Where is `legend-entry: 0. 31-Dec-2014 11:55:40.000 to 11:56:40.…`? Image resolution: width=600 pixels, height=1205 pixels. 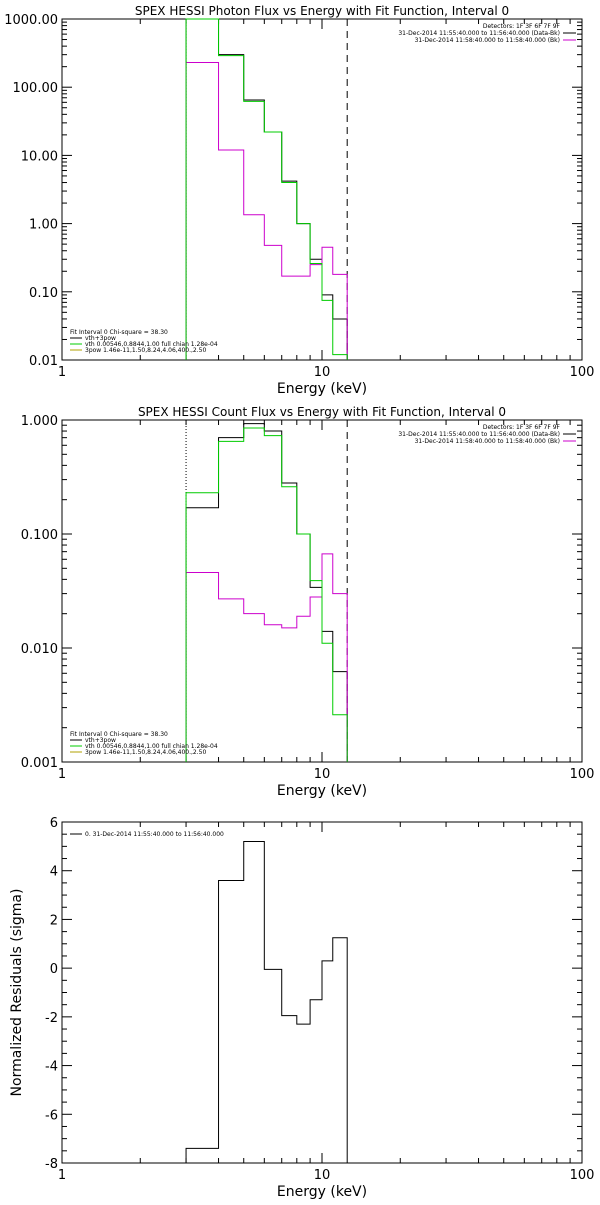 legend-entry: 0. 31-Dec-2014 11:55:40.000 to 11:56:40.… is located at coordinates (154, 834).